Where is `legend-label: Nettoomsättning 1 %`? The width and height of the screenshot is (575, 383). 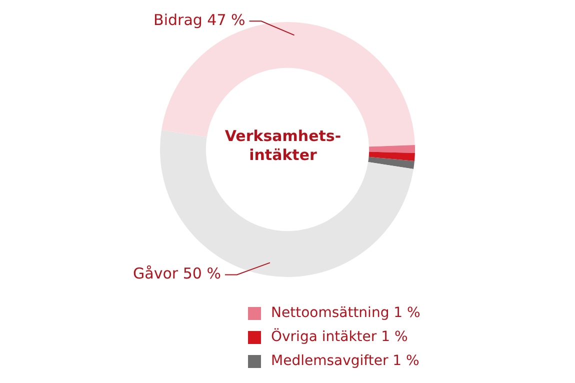
legend-label: Nettoomsättning 1 % is located at coordinates (345, 313).